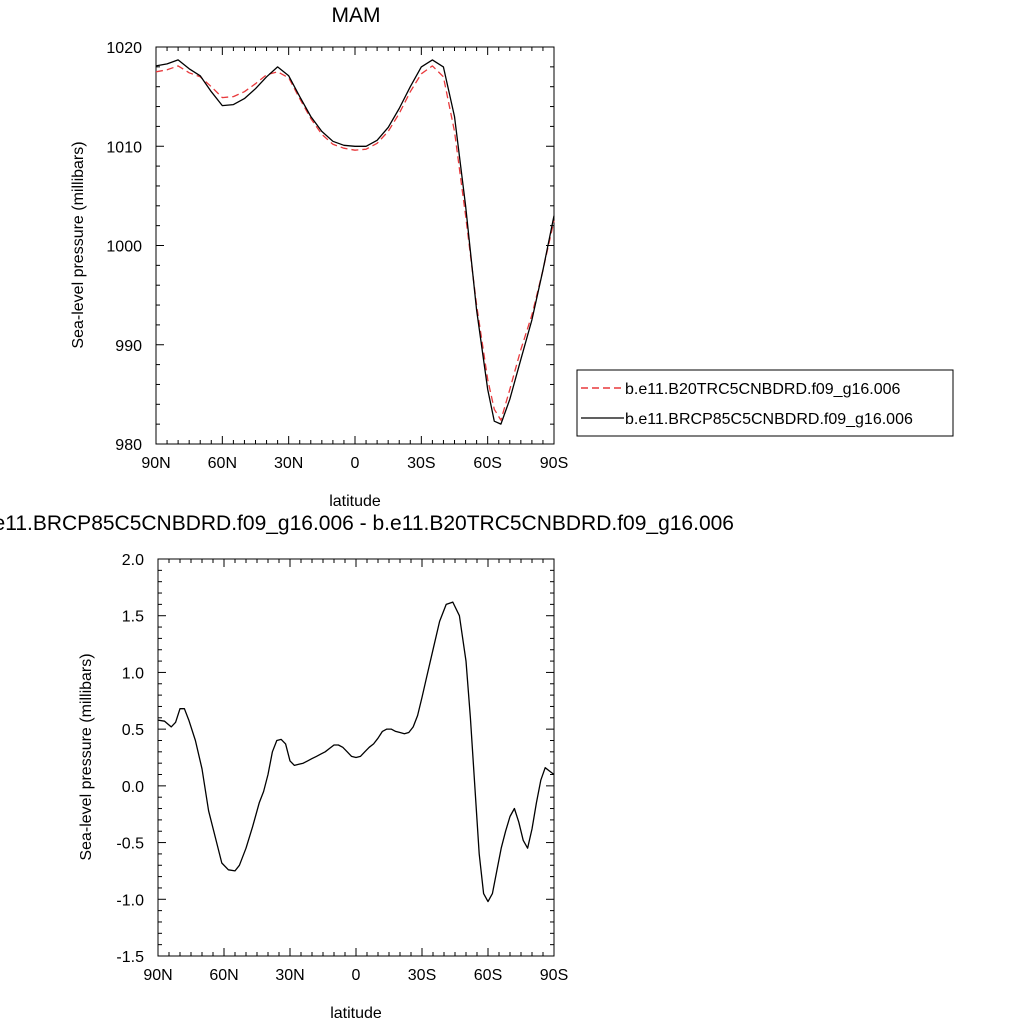 This screenshot has height=1024, width=1024. Describe the element at coordinates (133, 560) in the screenshot. I see `bottom-y-tick-label: 2.0` at that location.